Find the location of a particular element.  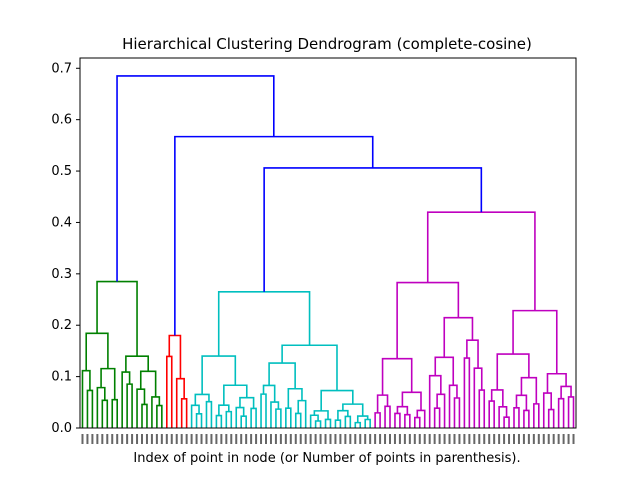

y-tick-label: 0.4 is located at coordinates (61, 222).